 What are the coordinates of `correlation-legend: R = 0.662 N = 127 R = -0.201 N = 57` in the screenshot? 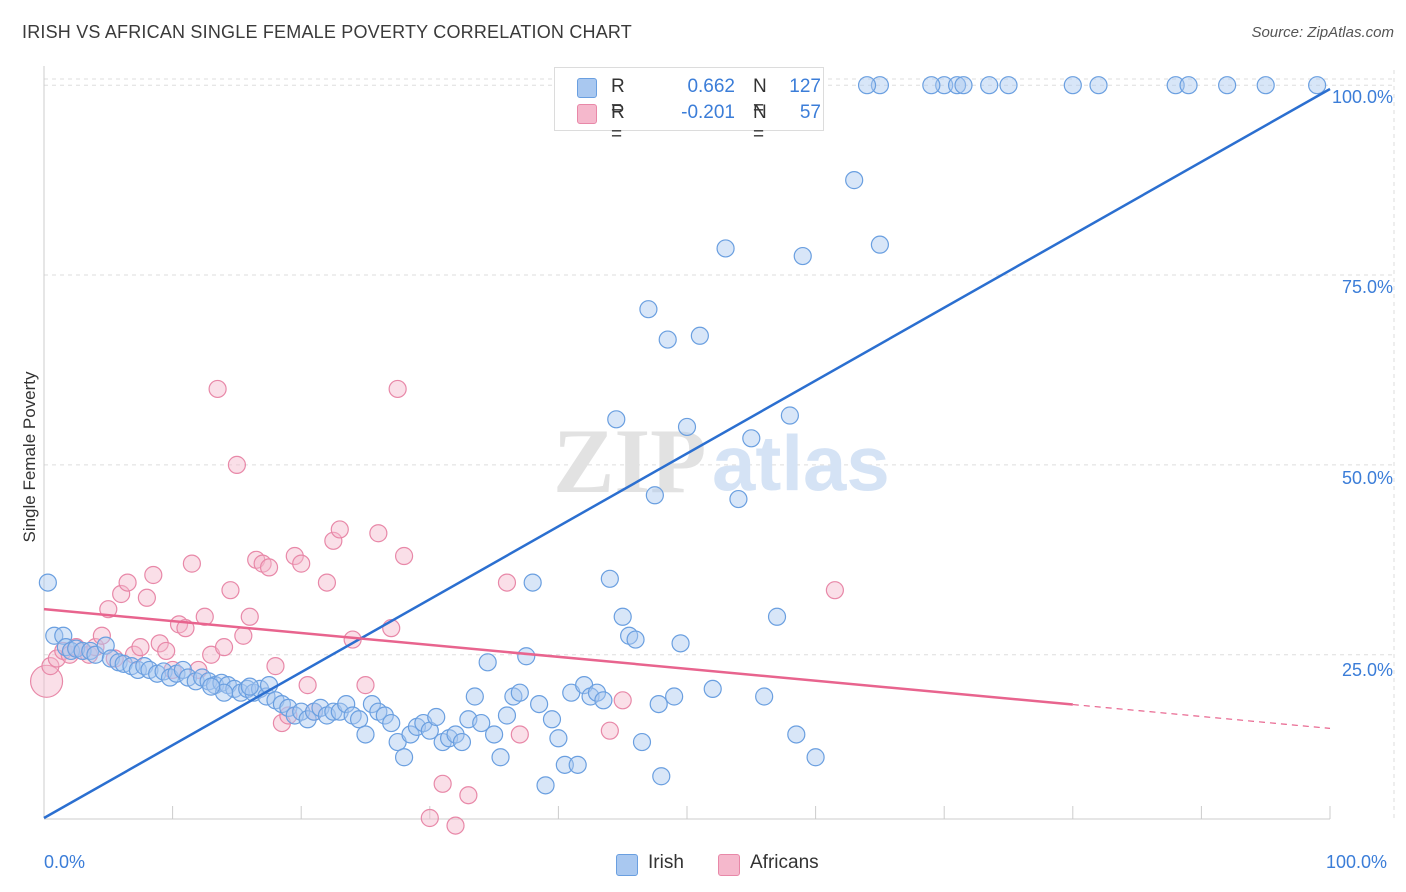 It's located at (689, 106).